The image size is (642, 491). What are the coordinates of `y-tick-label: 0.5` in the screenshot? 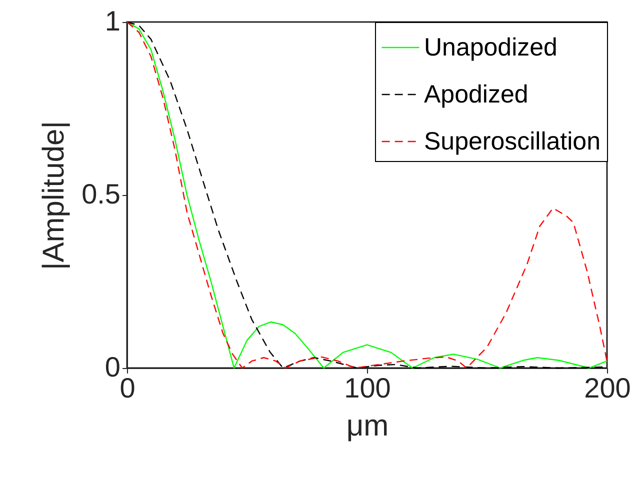 It's located at (101, 194).